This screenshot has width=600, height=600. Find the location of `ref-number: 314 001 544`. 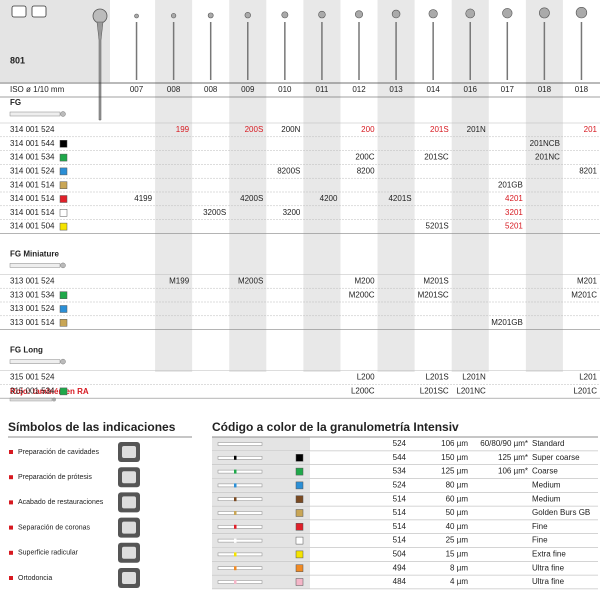

ref-number: 314 001 544 is located at coordinates (32, 143).